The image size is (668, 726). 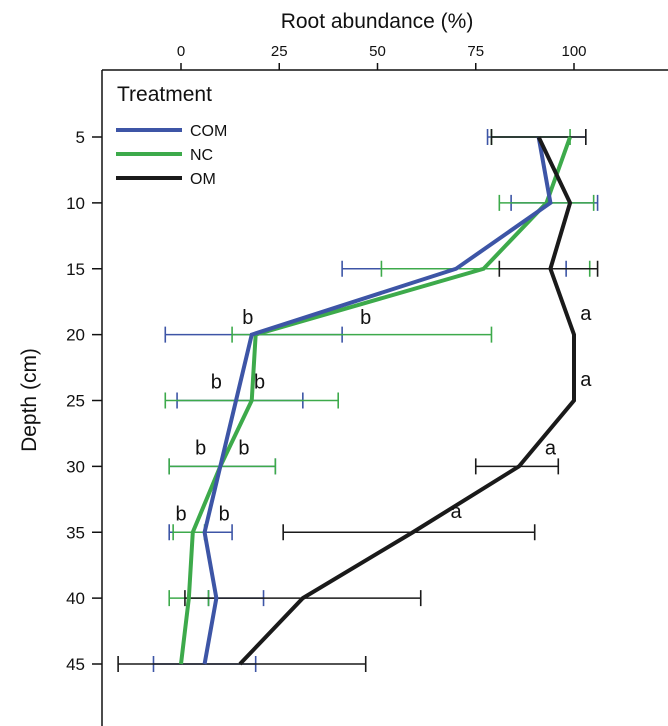 I want to click on legend-title: Treatment, so click(x=164, y=94).